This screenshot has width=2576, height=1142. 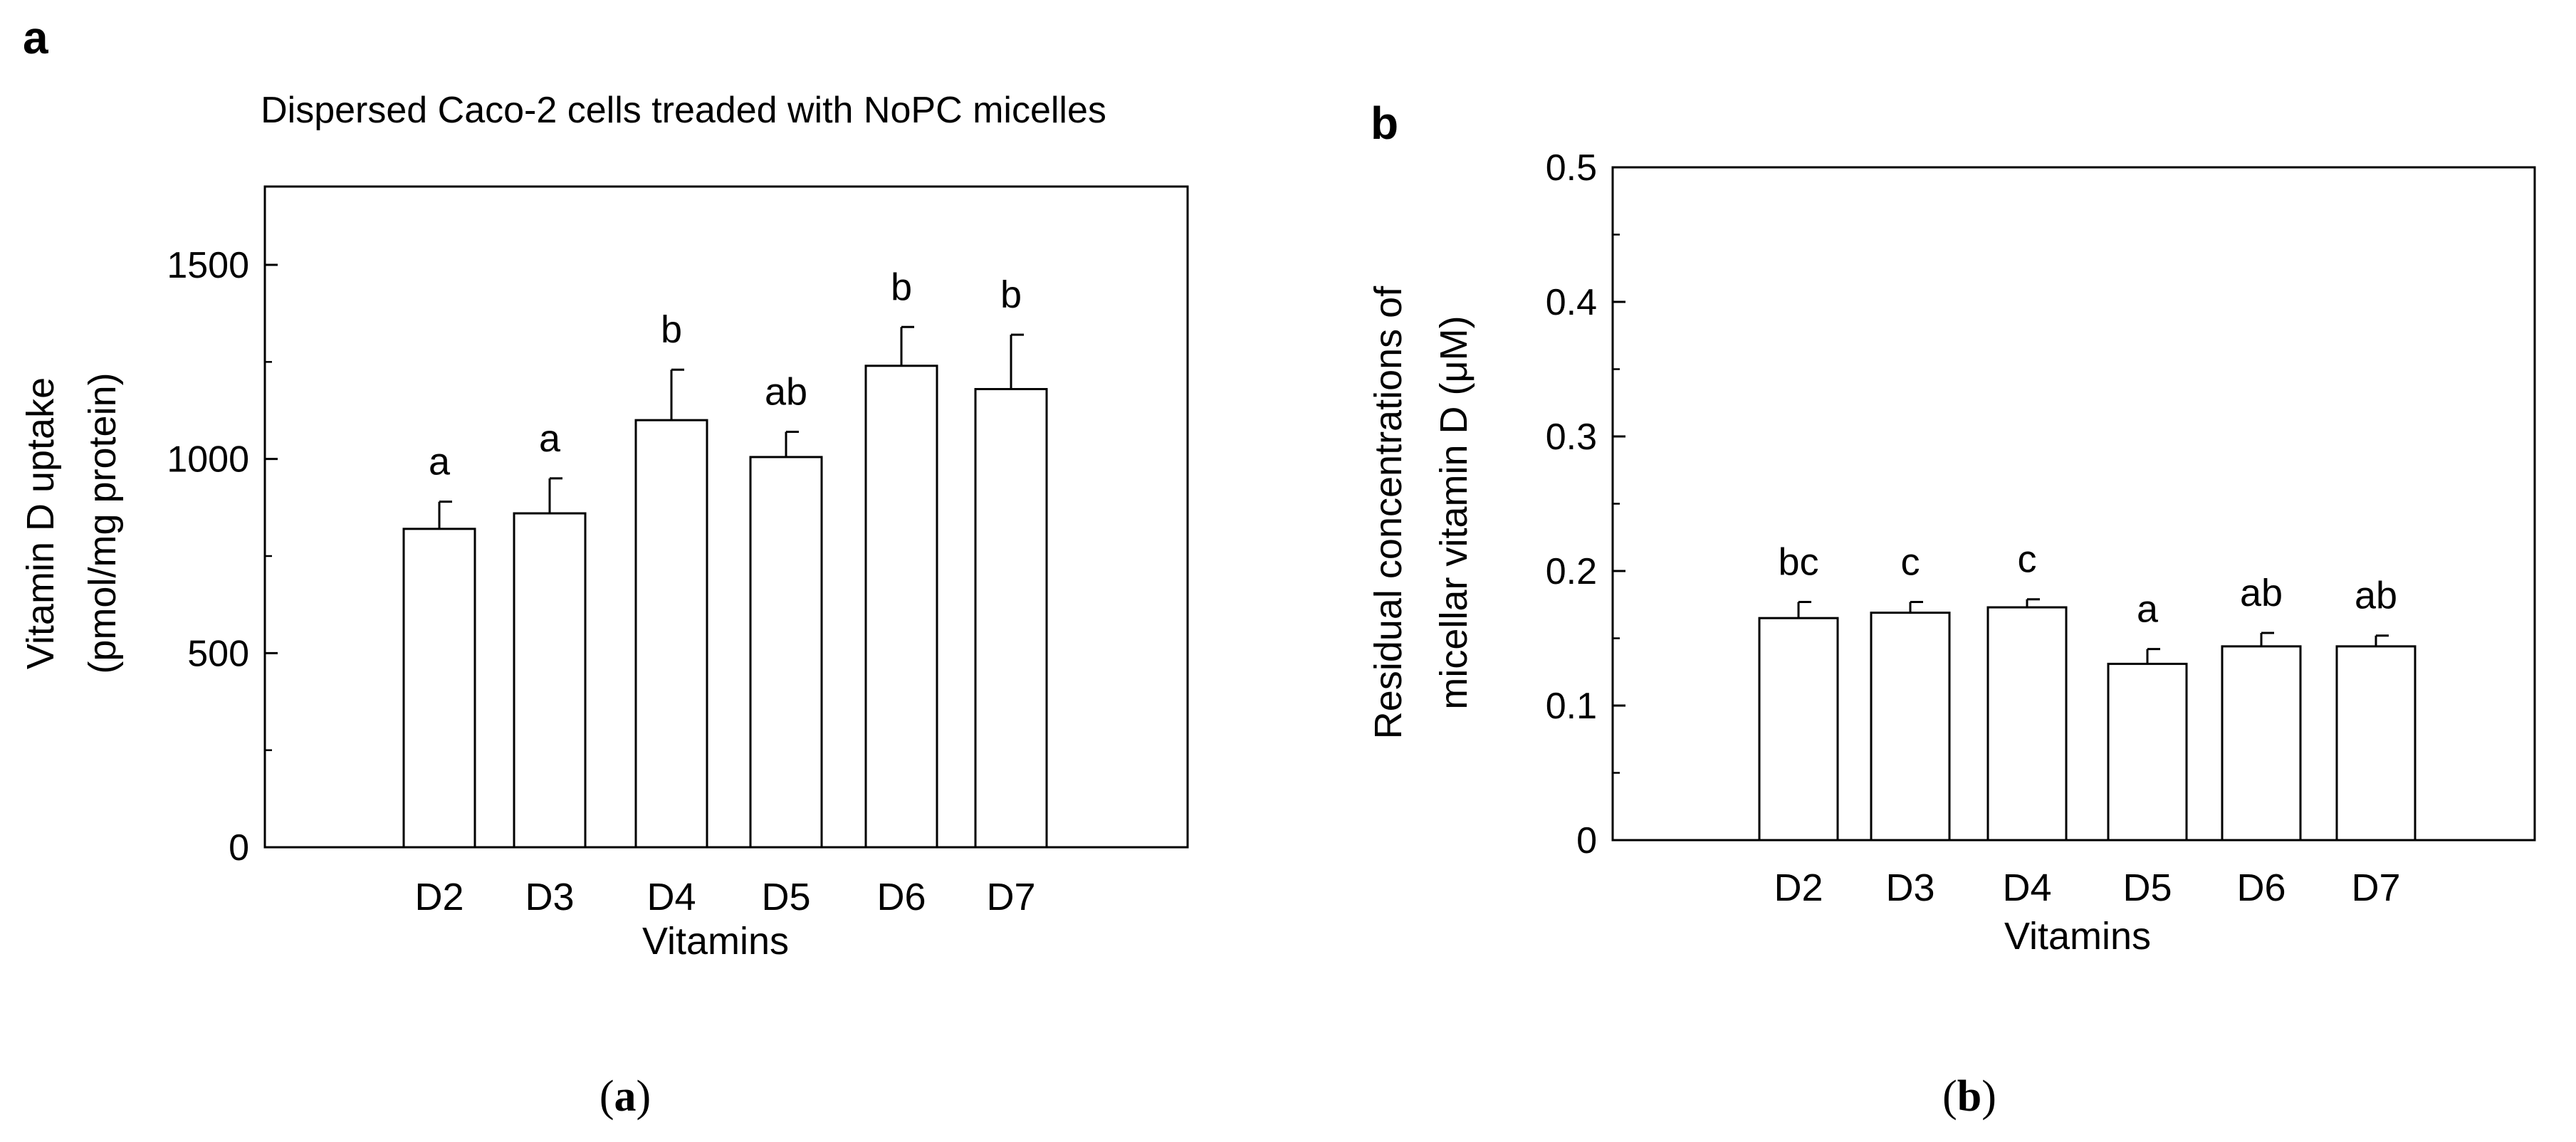 I want to click on panel-b-y-axis-label-line1: Residual concentrations of, so click(x=1388, y=512).